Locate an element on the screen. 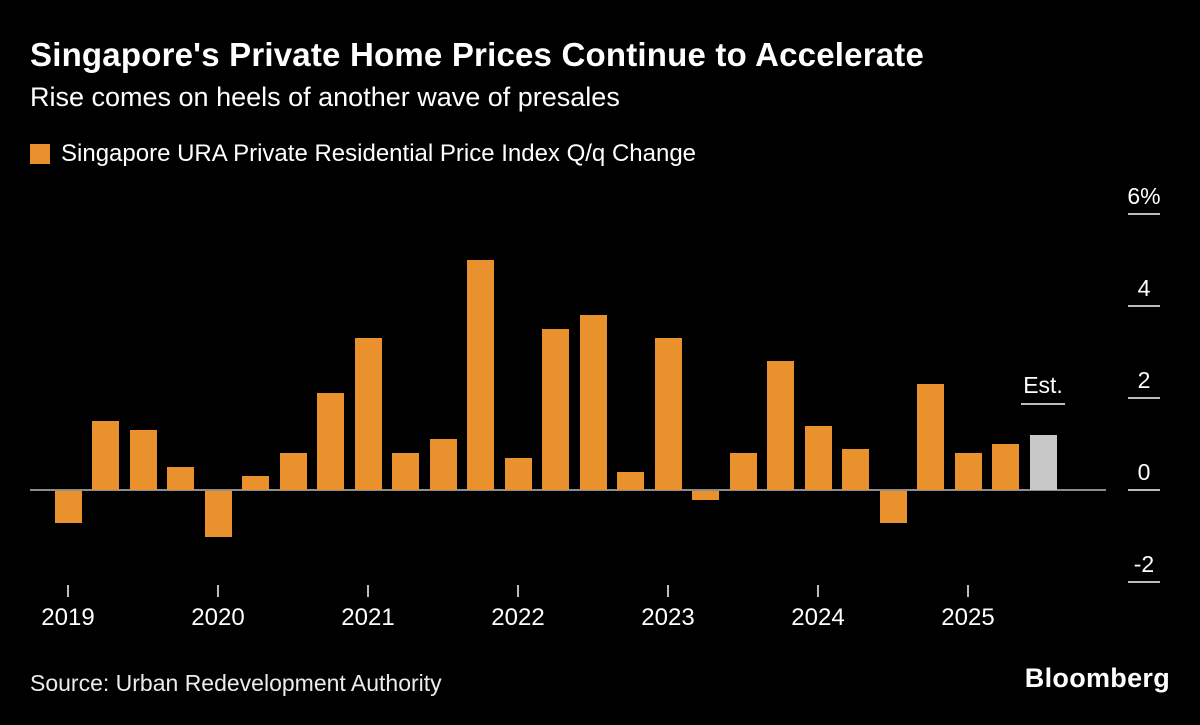 The image size is (1200, 725). x-axis-label: 2025 is located at coordinates (968, 617).